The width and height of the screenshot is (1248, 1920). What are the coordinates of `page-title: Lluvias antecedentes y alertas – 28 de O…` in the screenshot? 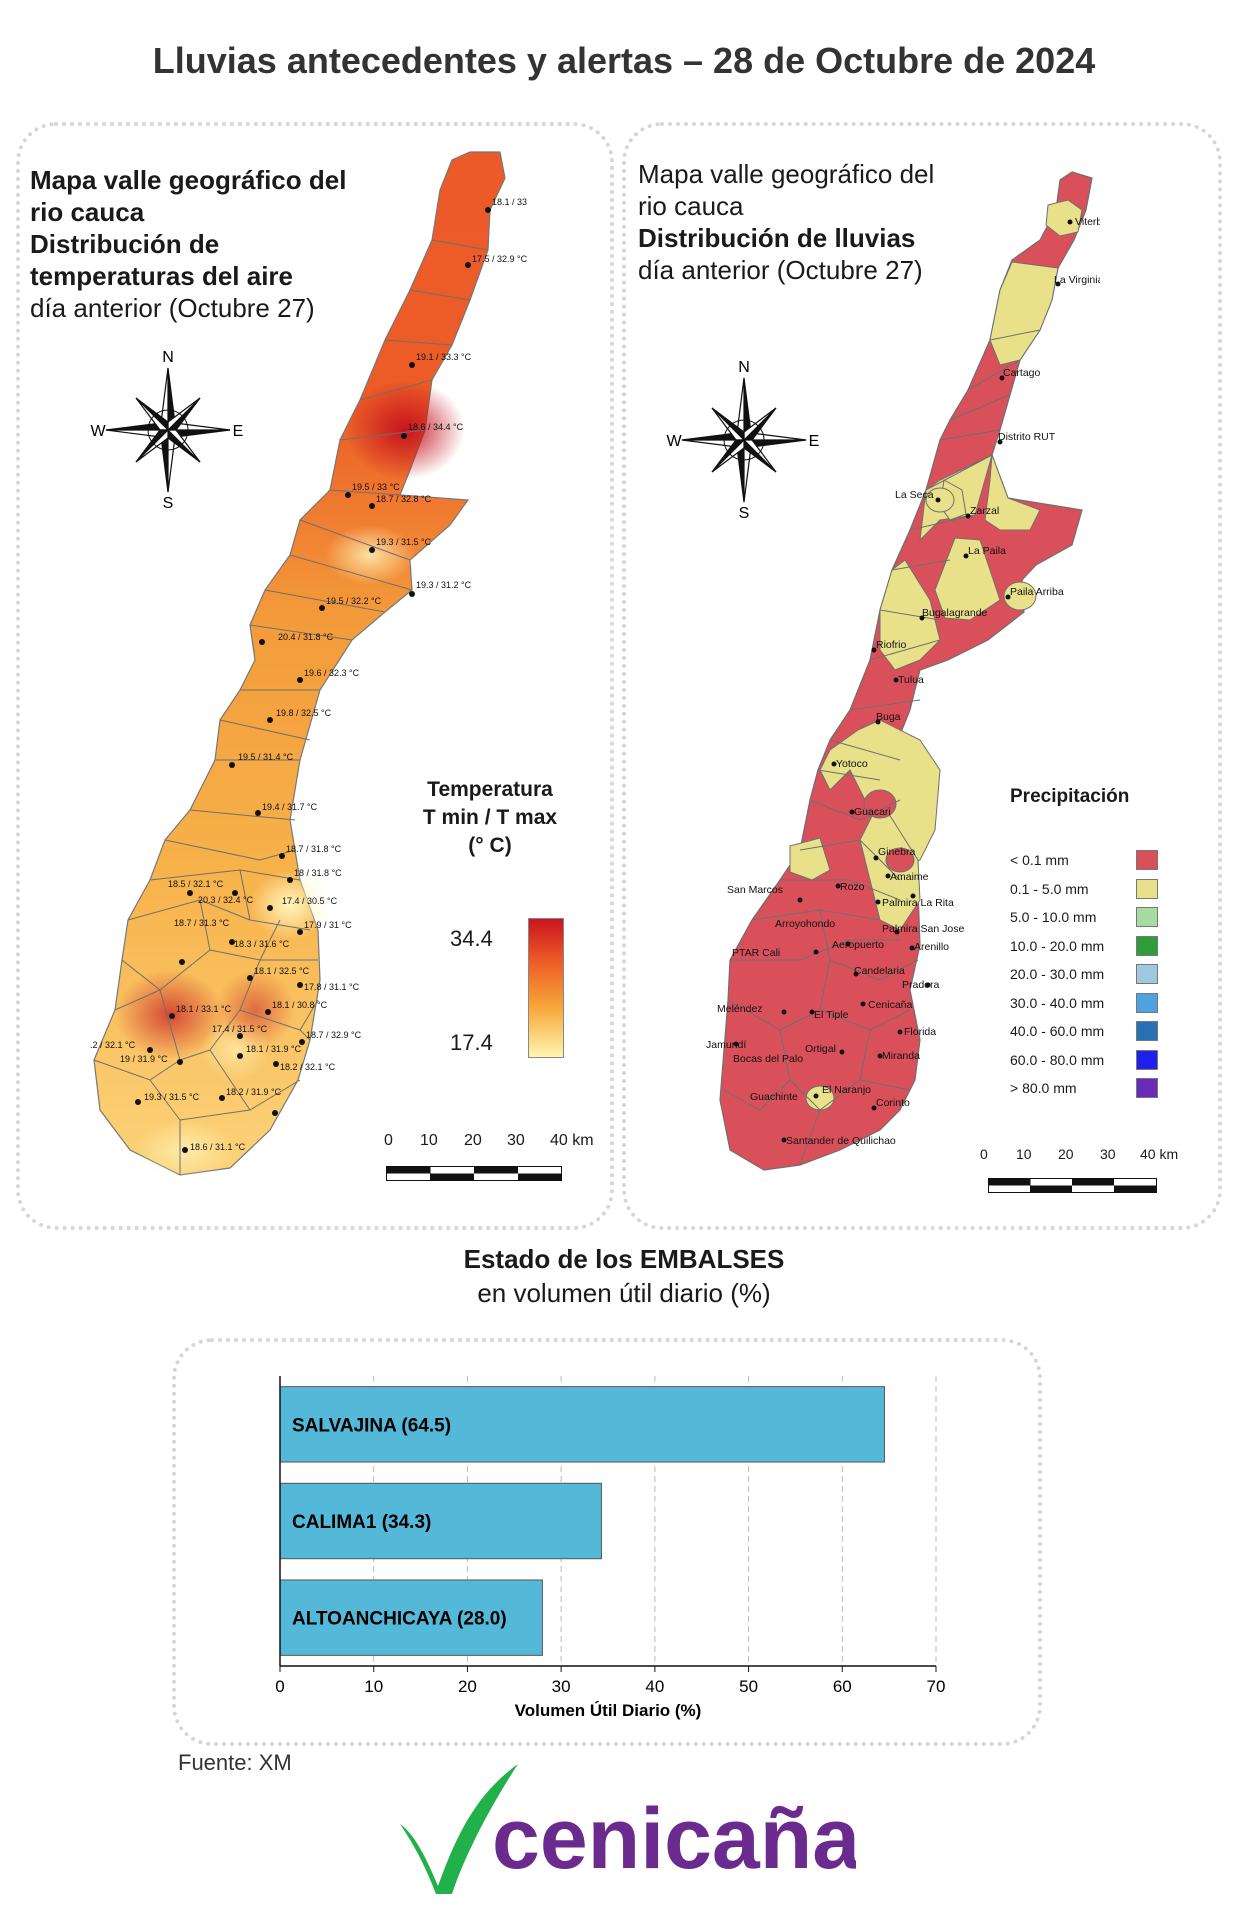 It's located at (624, 60).